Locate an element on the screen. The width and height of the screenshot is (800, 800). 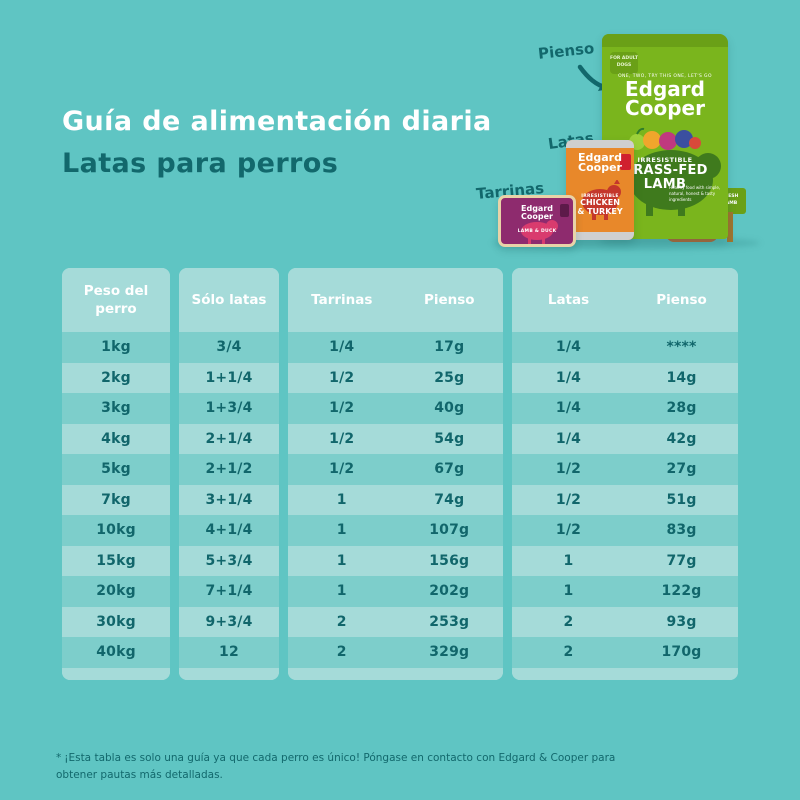
footnote-marker: * is located at coordinates (59, 758).